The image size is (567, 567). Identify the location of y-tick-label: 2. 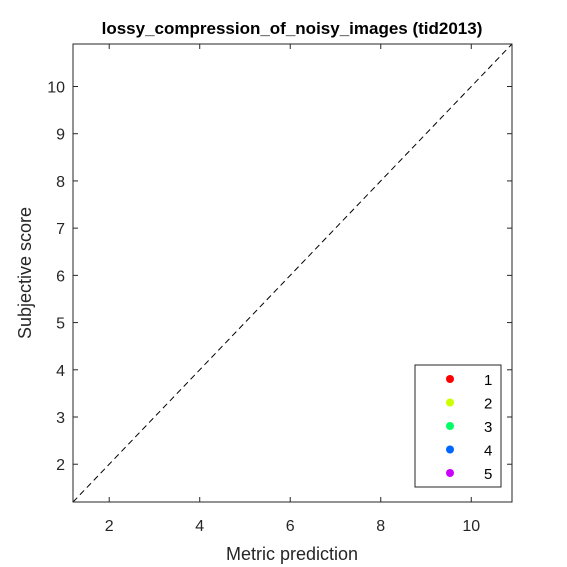
(60, 465).